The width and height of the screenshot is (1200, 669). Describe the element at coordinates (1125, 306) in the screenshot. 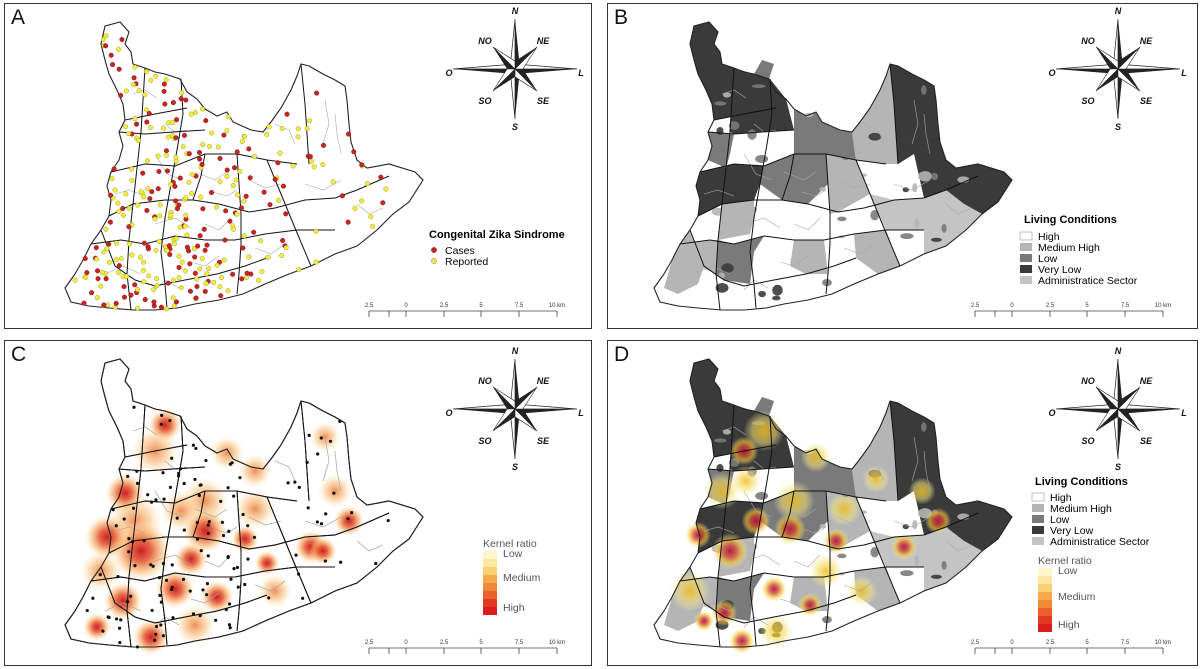

I see `scale-label: 7.5` at that location.